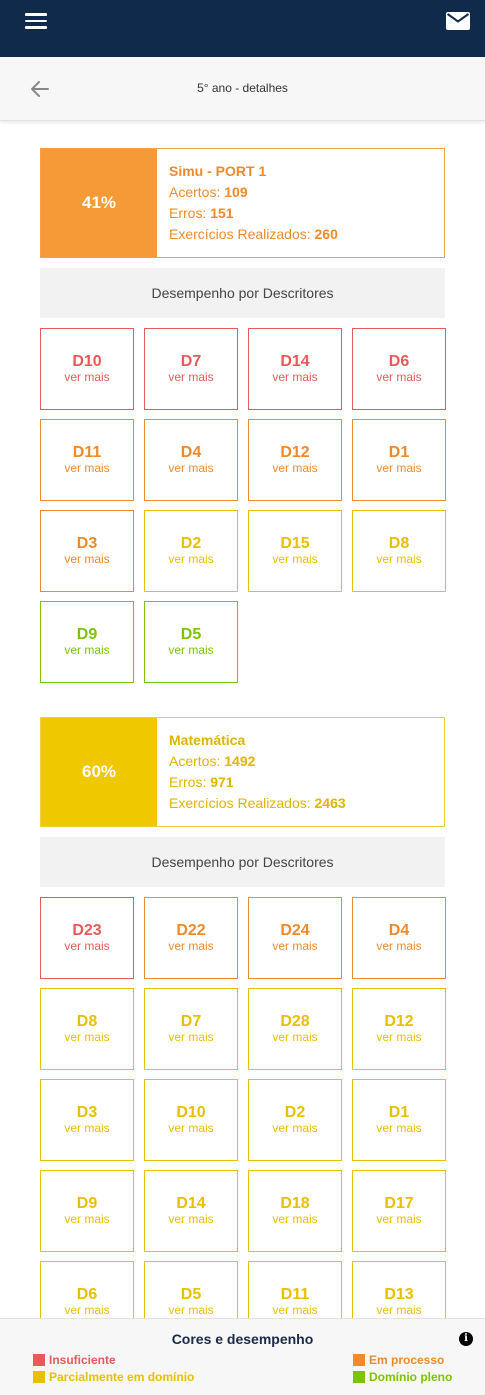  I want to click on descriptor-code: D15, so click(295, 543).